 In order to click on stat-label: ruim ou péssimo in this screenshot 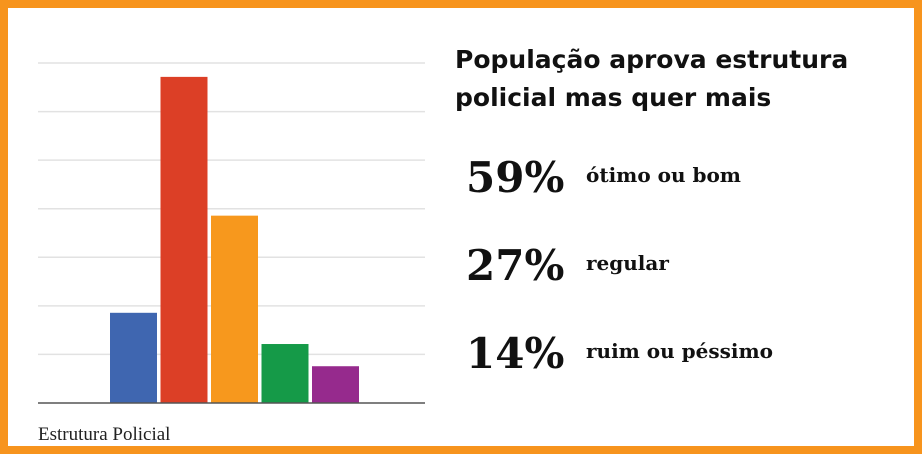, I will do `click(679, 351)`.